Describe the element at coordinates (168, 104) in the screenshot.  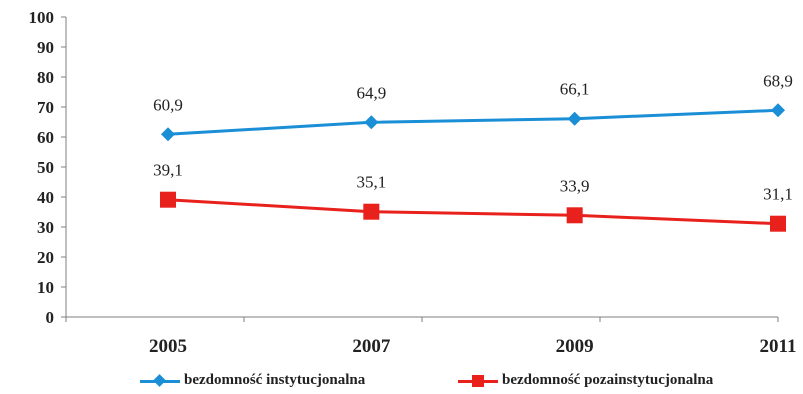
I see `data-label: 60,9` at that location.